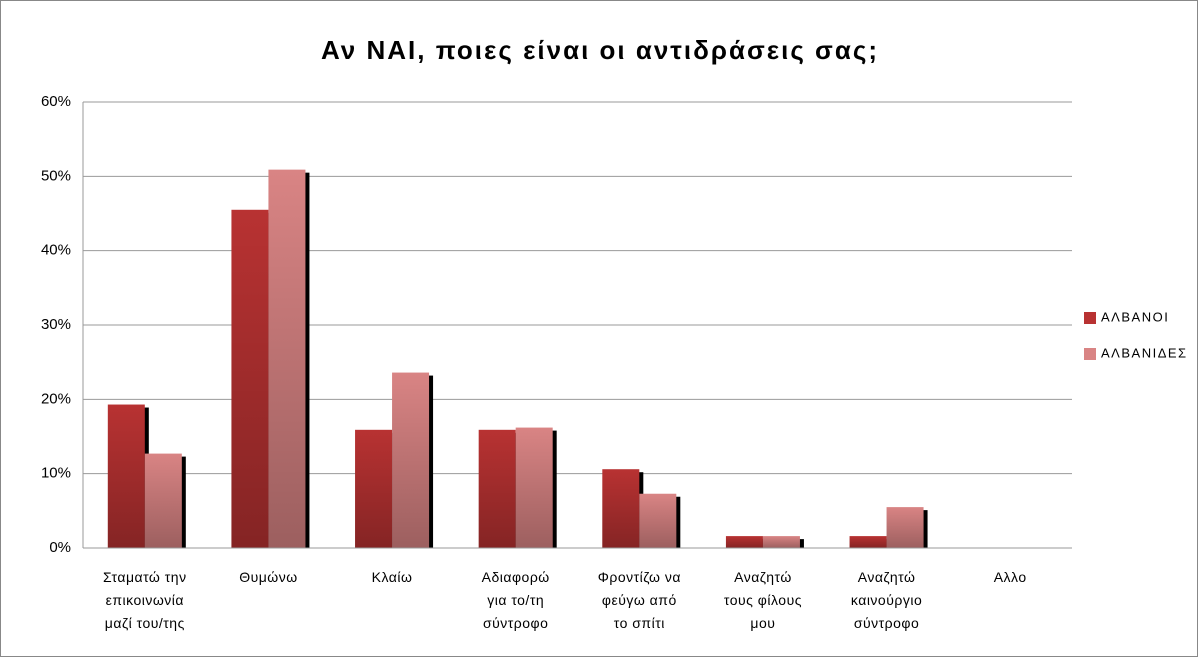  Describe the element at coordinates (1135, 316) in the screenshot. I see `legend-label: ΑΛΒΑΝΟΙ` at that location.